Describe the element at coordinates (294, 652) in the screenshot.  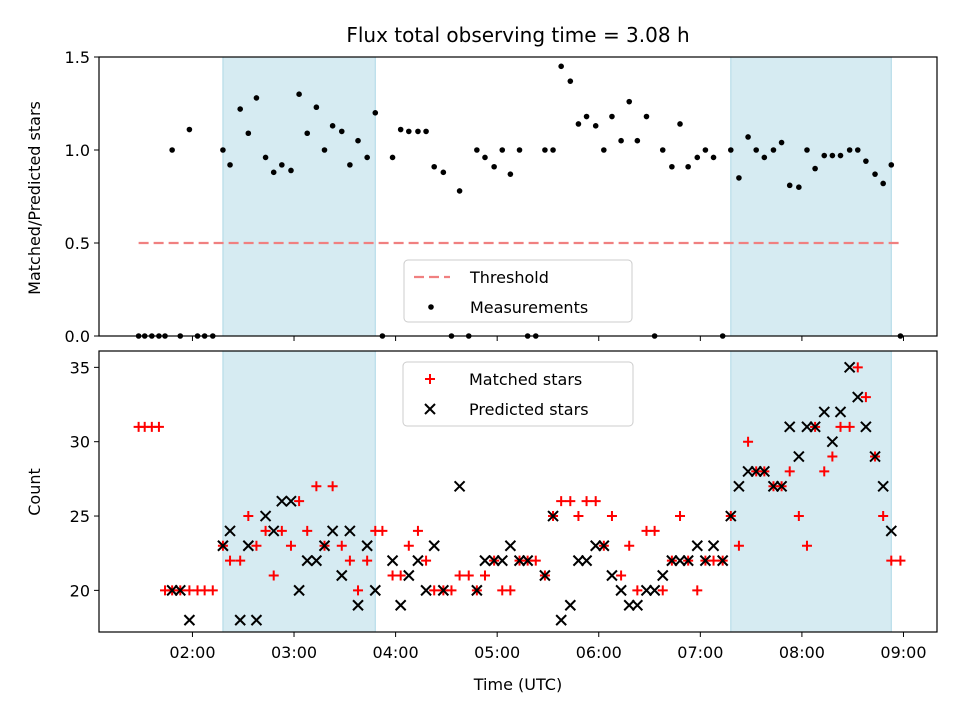
I see `x-tick-label: 03:00` at that location.